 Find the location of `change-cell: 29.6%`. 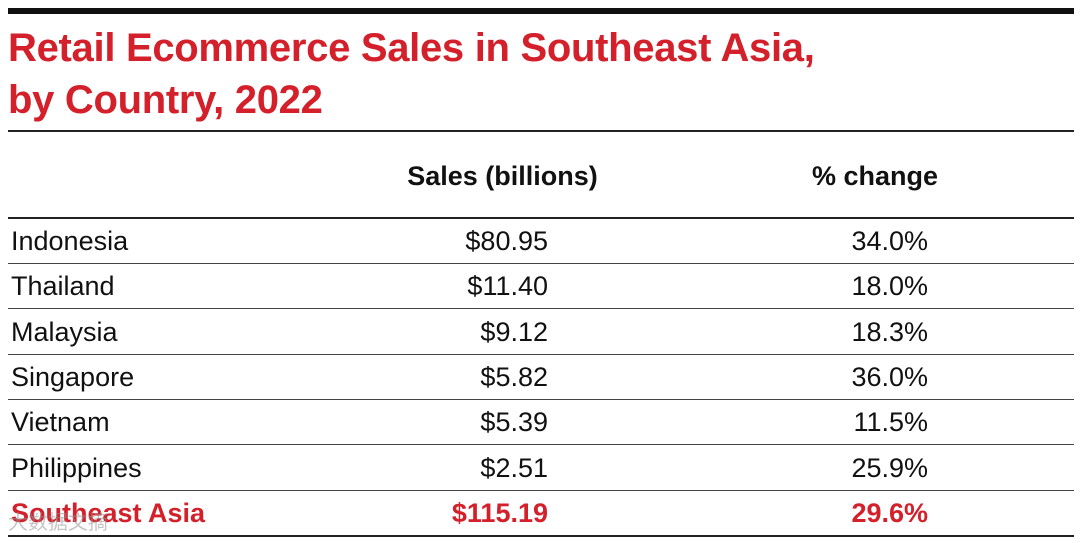

change-cell: 29.6% is located at coordinates (889, 512).